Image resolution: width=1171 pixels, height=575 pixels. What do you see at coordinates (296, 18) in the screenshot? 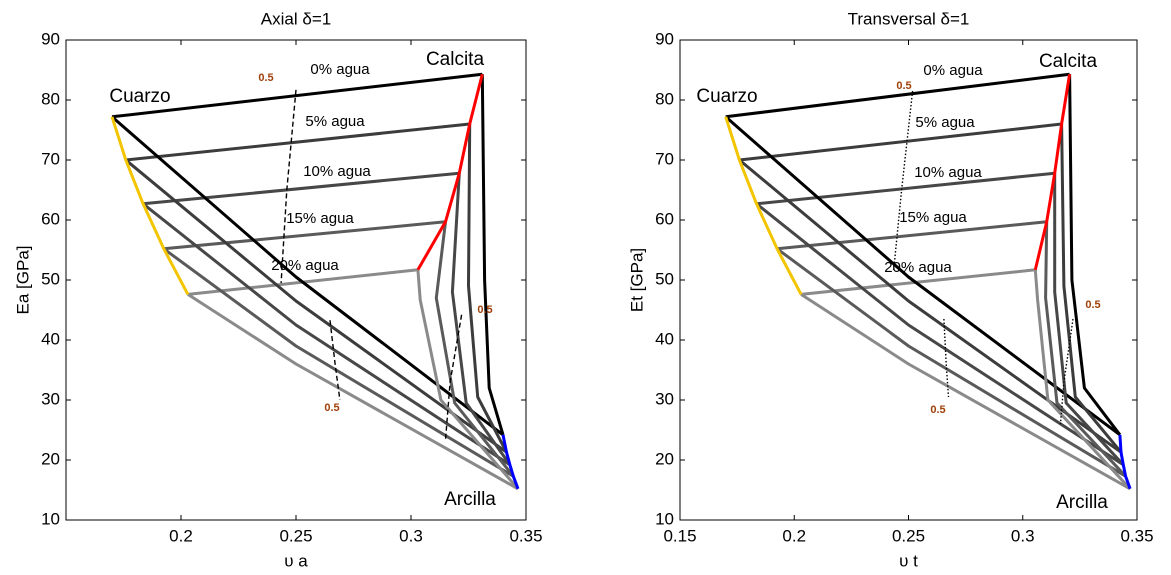
I see `chart-title: Axial δ=1` at bounding box center [296, 18].